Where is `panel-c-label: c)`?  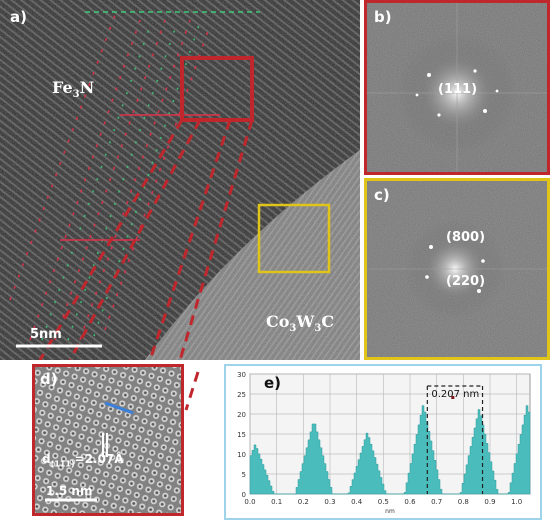 panel-c-label: c) is located at coordinates (382, 195).